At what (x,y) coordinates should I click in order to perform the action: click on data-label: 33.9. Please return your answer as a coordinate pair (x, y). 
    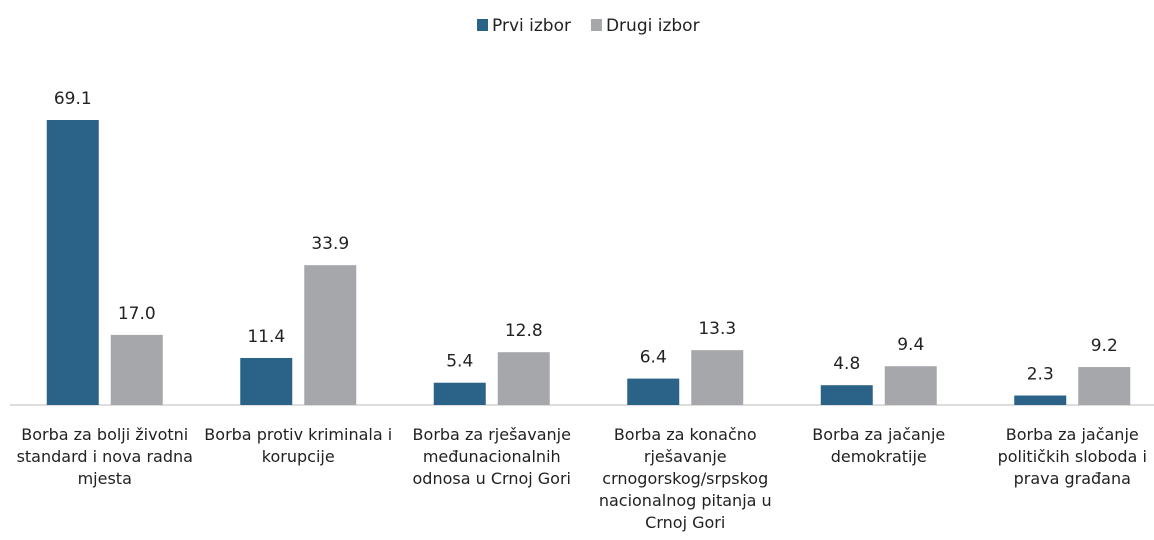
    Looking at the image, I should click on (330, 244).